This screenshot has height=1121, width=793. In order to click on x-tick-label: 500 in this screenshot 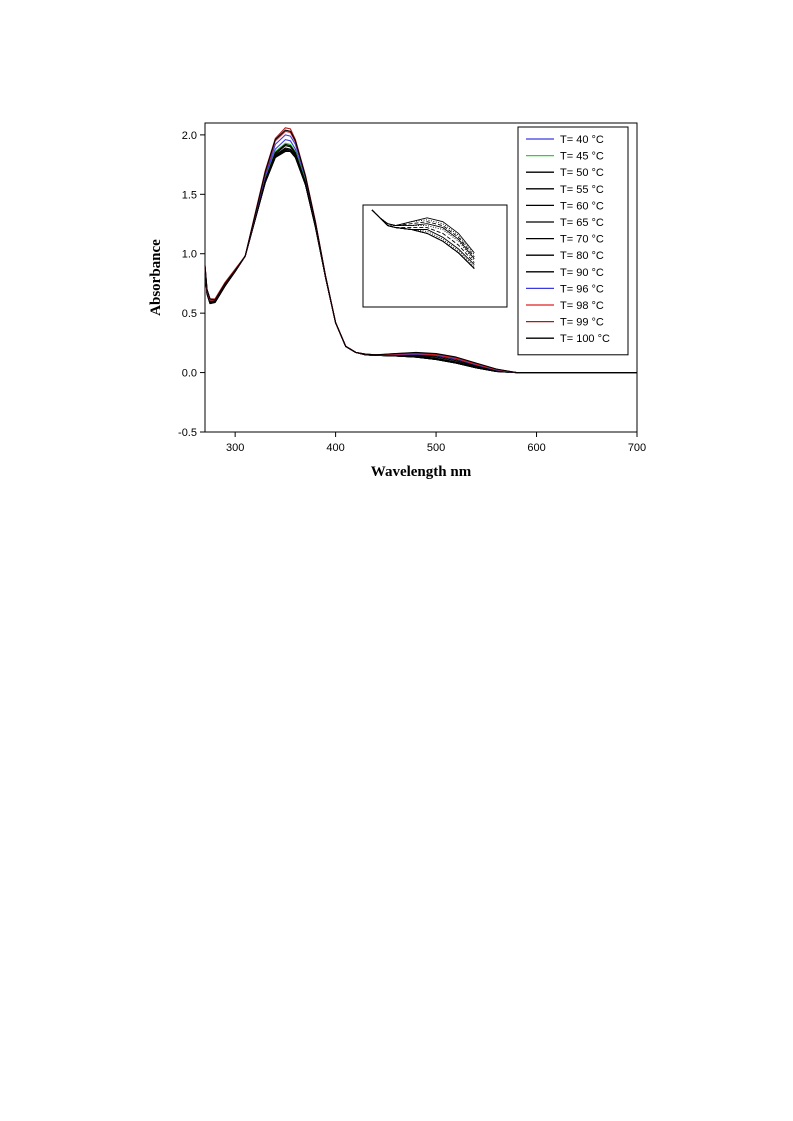, I will do `click(436, 448)`.